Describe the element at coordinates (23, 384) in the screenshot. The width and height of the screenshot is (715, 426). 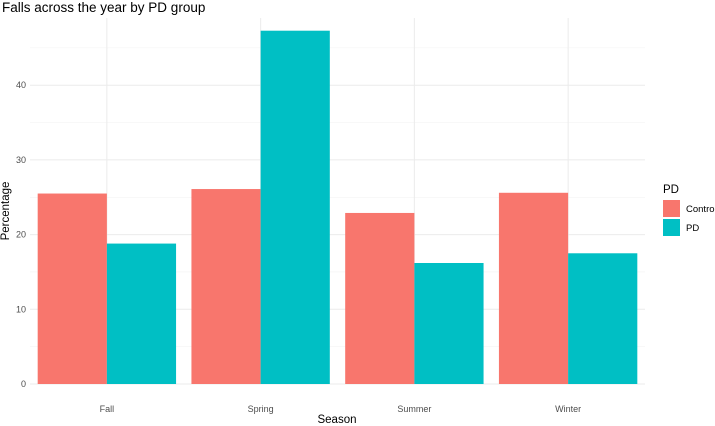
I see `y-tick-label: 0` at that location.